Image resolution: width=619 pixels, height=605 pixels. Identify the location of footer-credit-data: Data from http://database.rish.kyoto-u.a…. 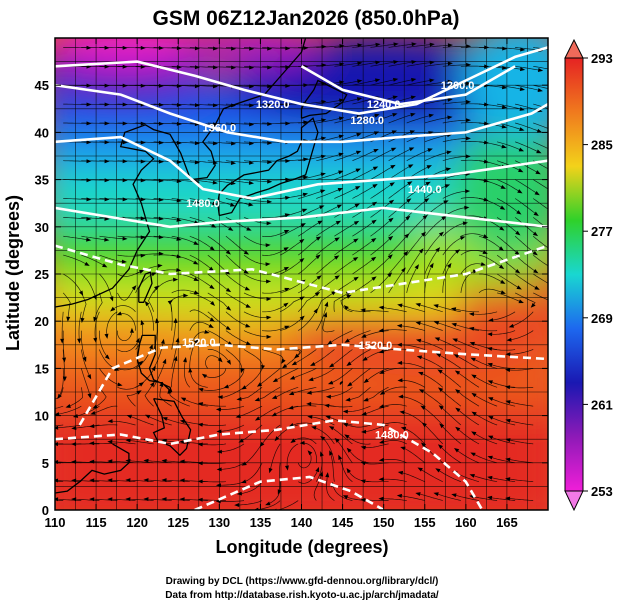
(302, 595).